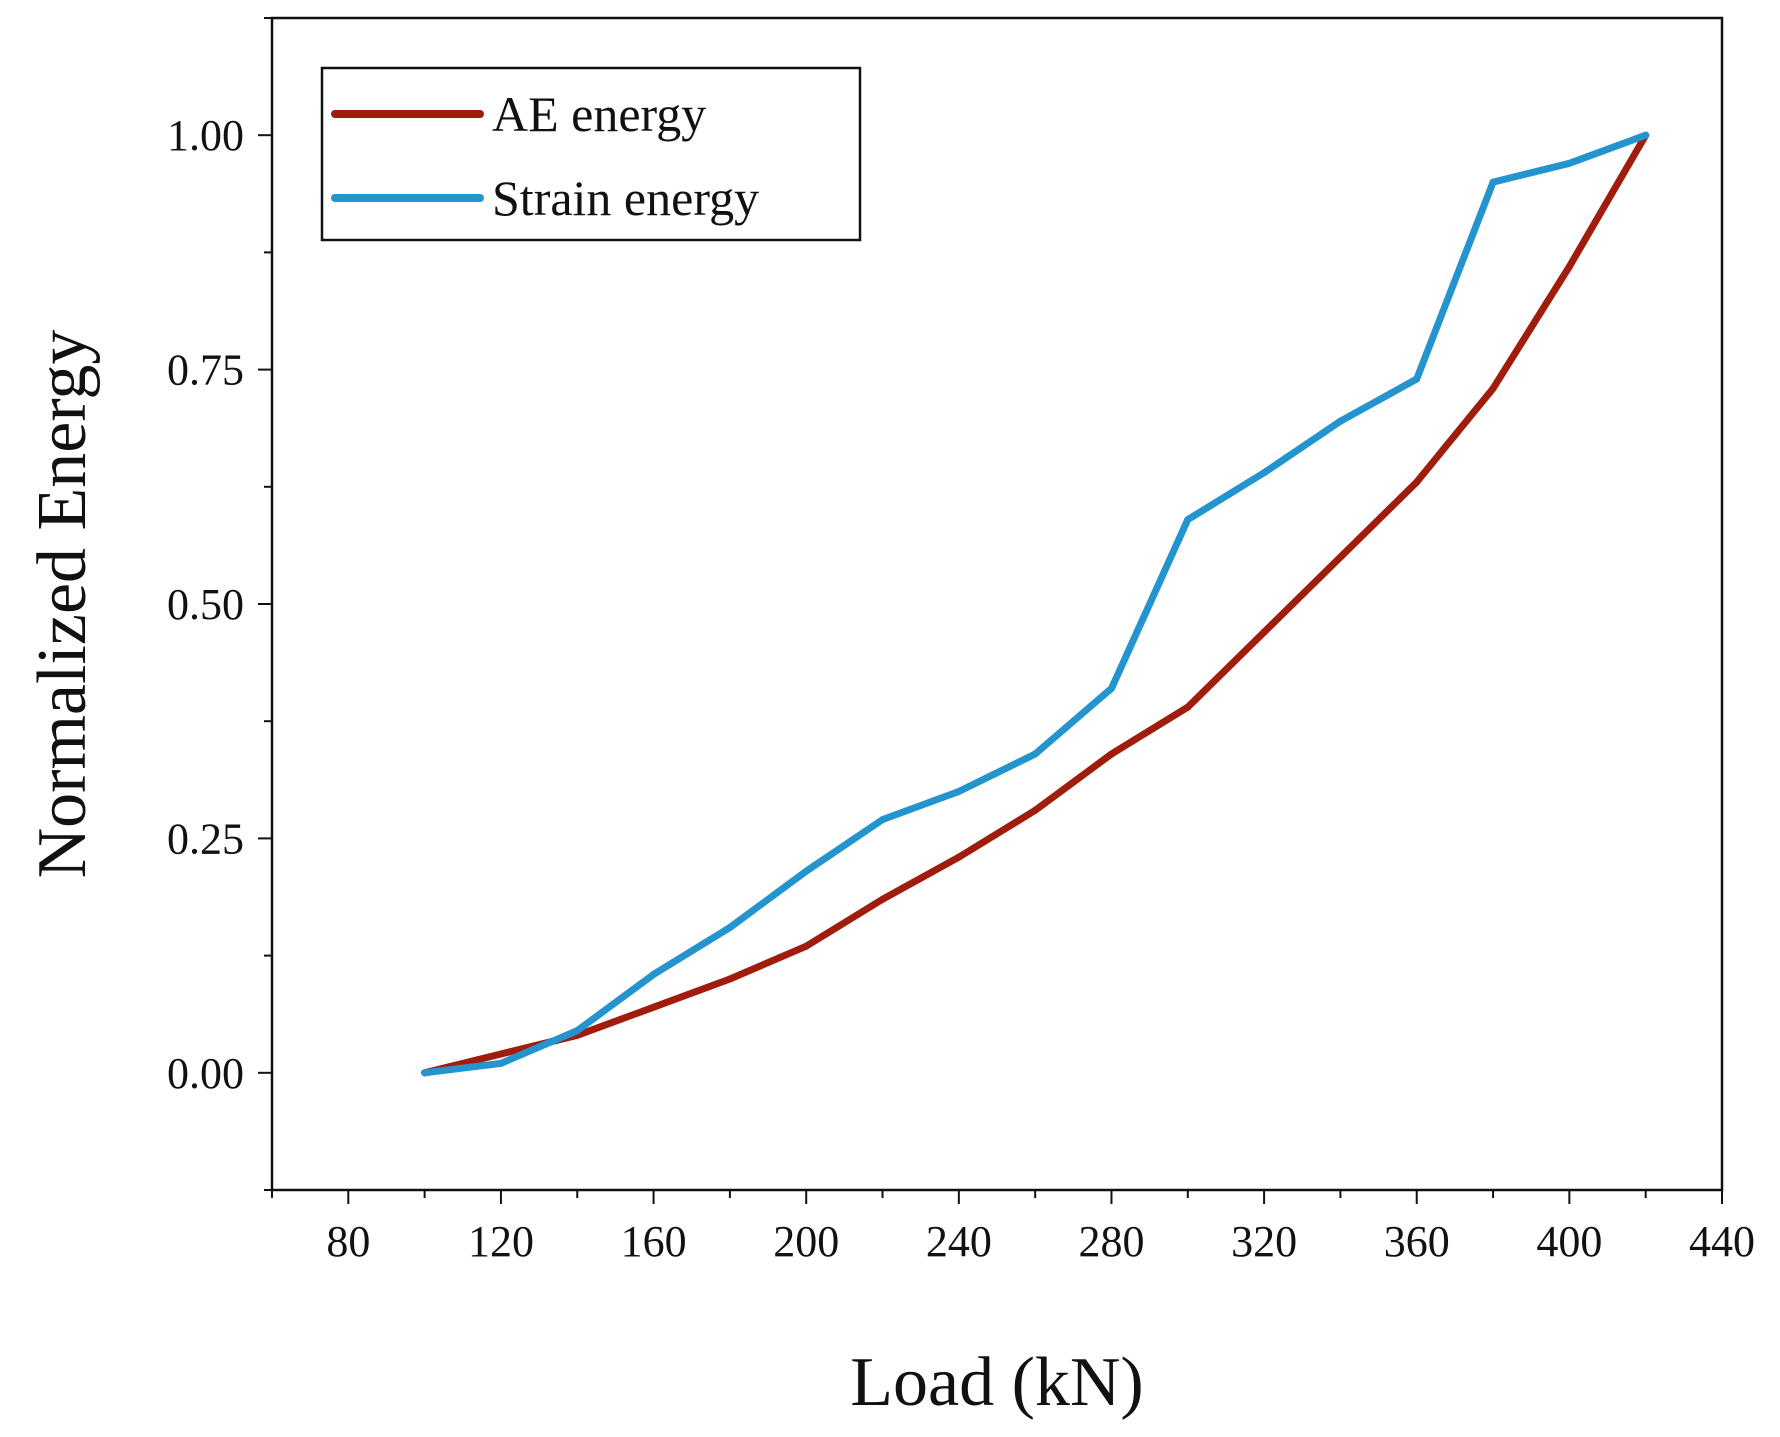 This screenshot has height=1437, width=1780. I want to click on x-tick-label: 320, so click(1264, 1241).